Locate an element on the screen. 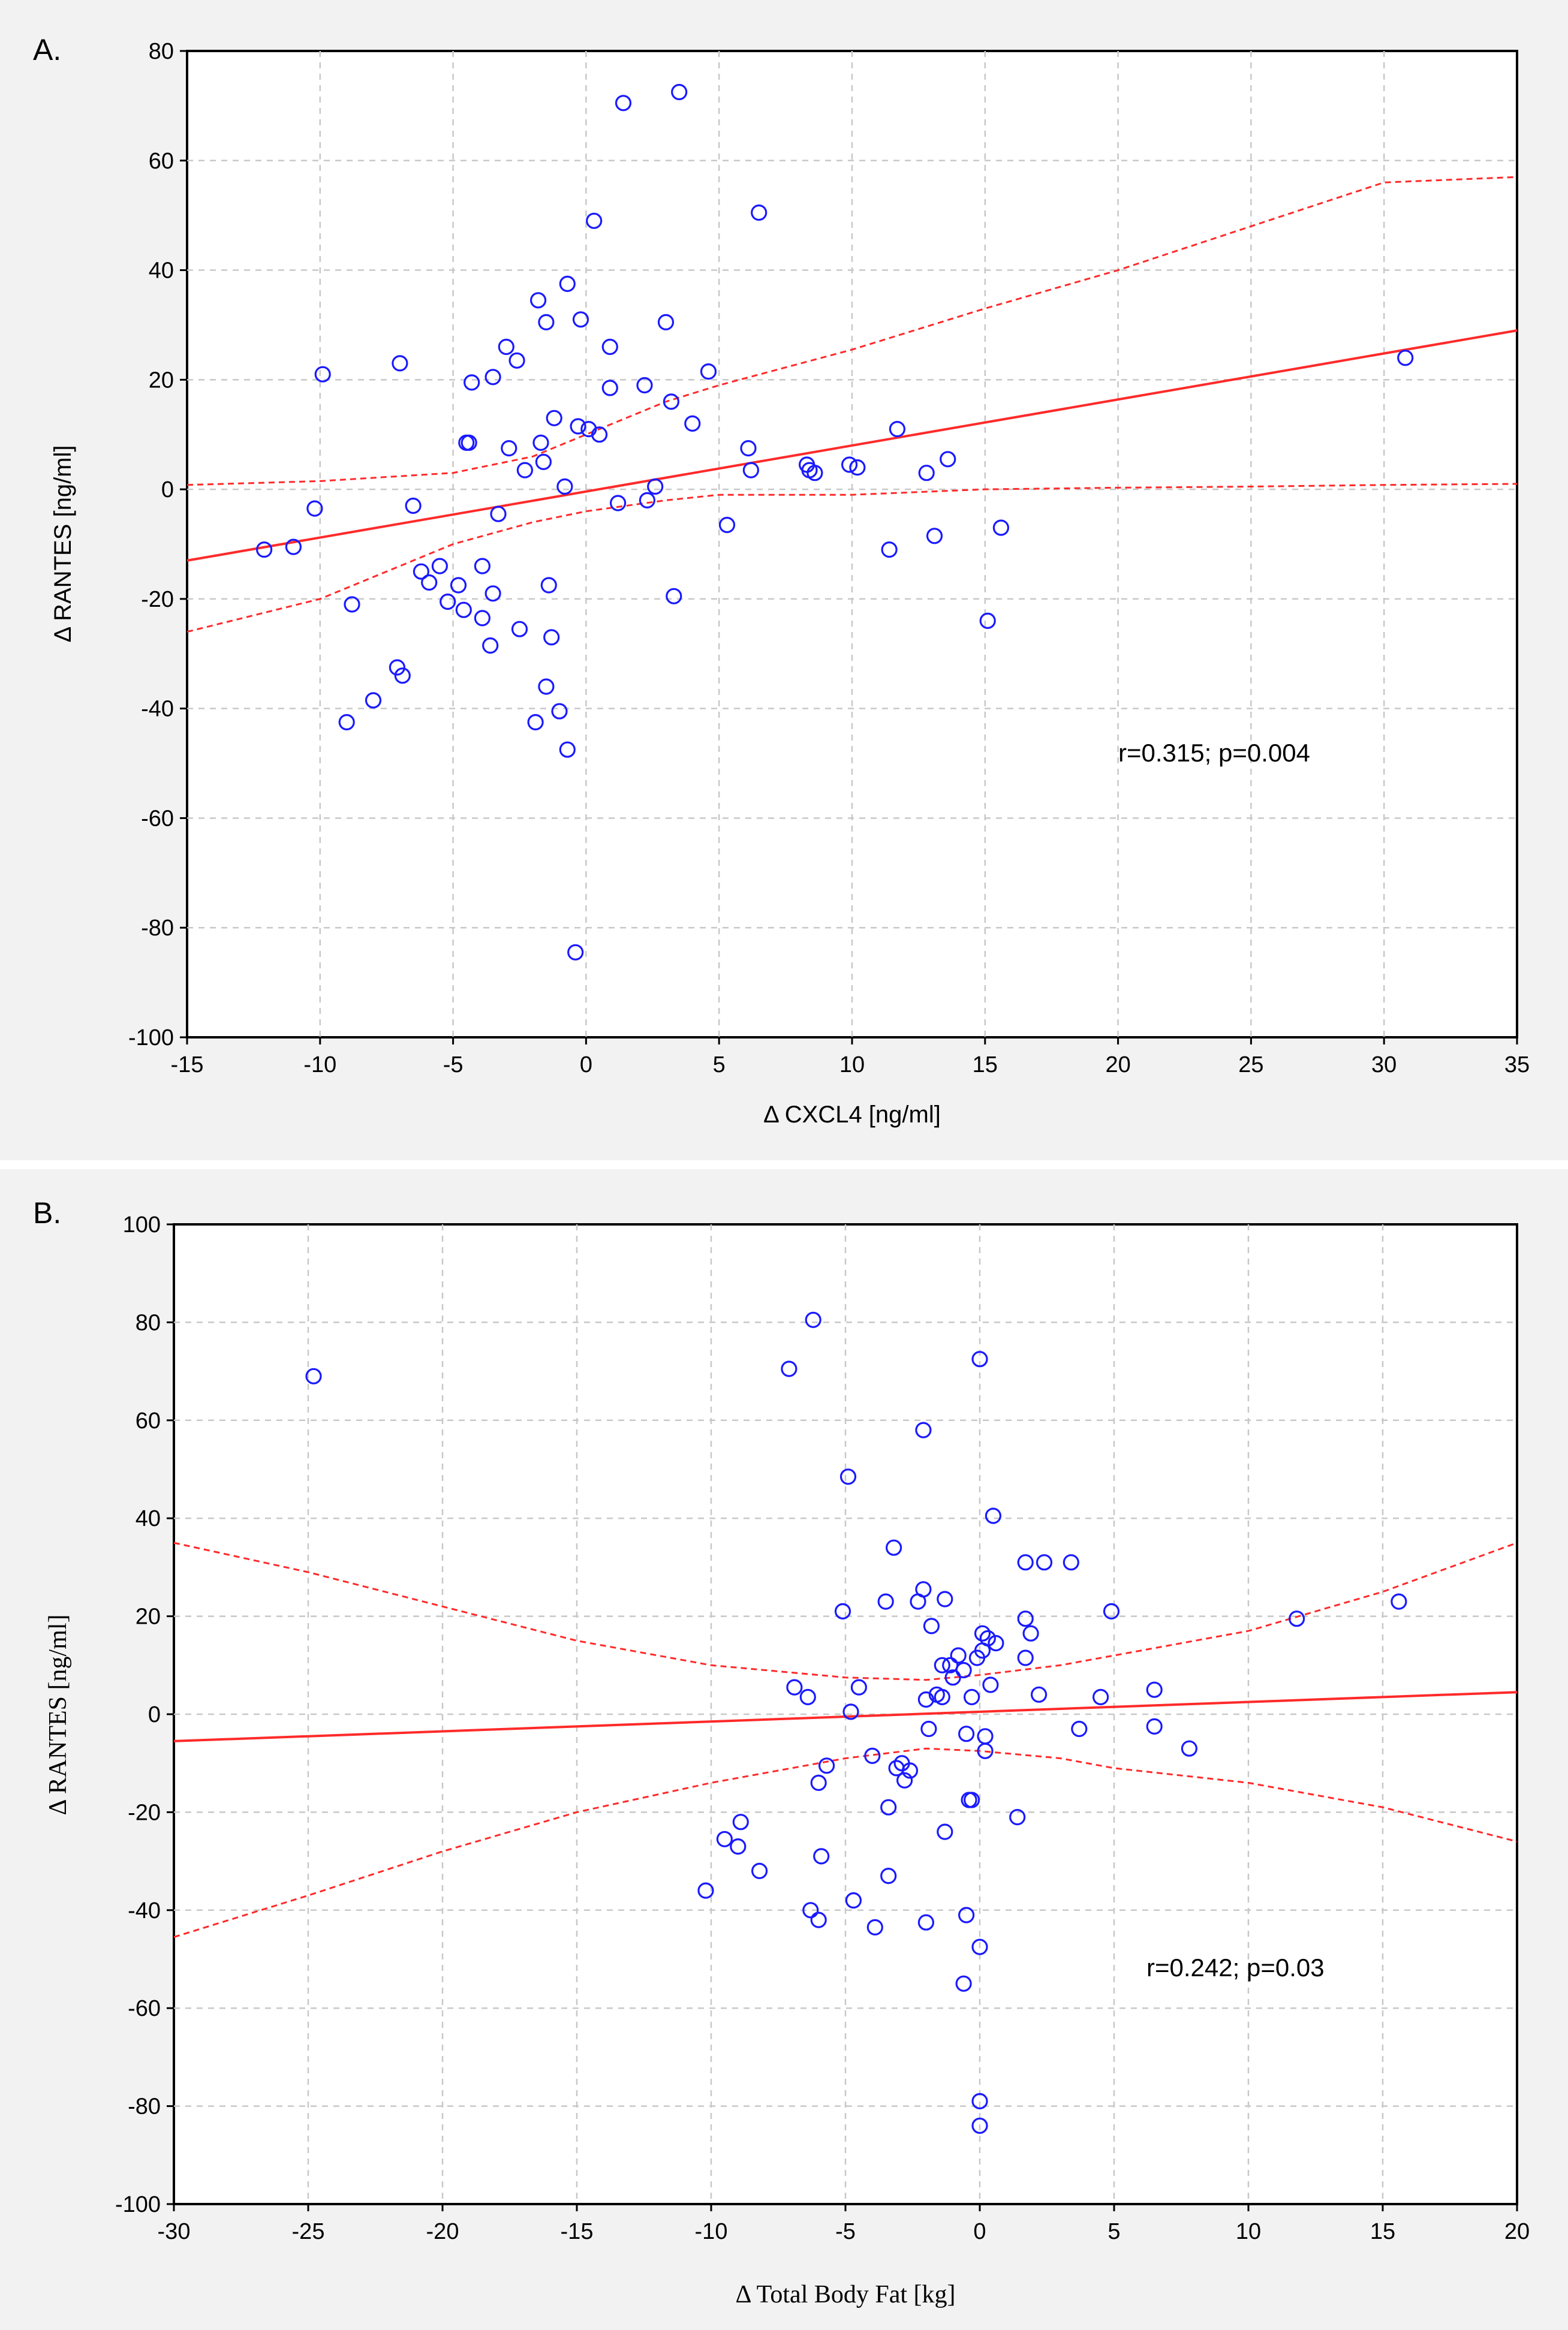 This screenshot has width=1568, height=2330. x-tick-label: 30 is located at coordinates (1384, 1064).